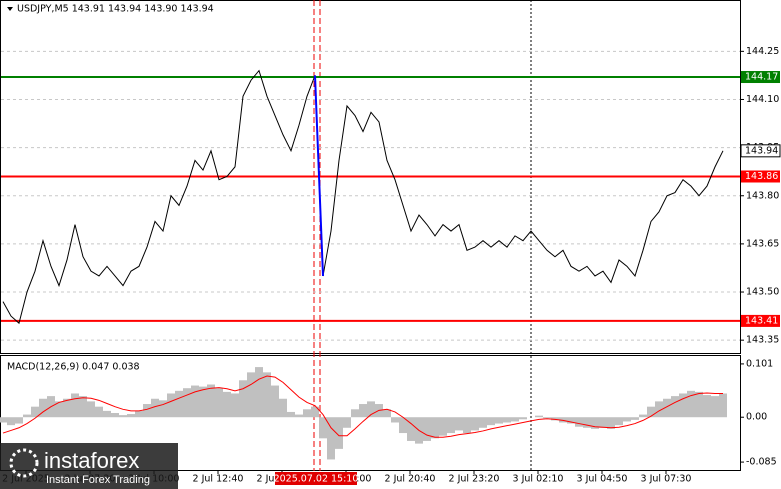  Describe the element at coordinates (115, 9) in the screenshot. I see `chart-title: USDJPY,M5 143.91 143.94 143.90 143.94` at that location.